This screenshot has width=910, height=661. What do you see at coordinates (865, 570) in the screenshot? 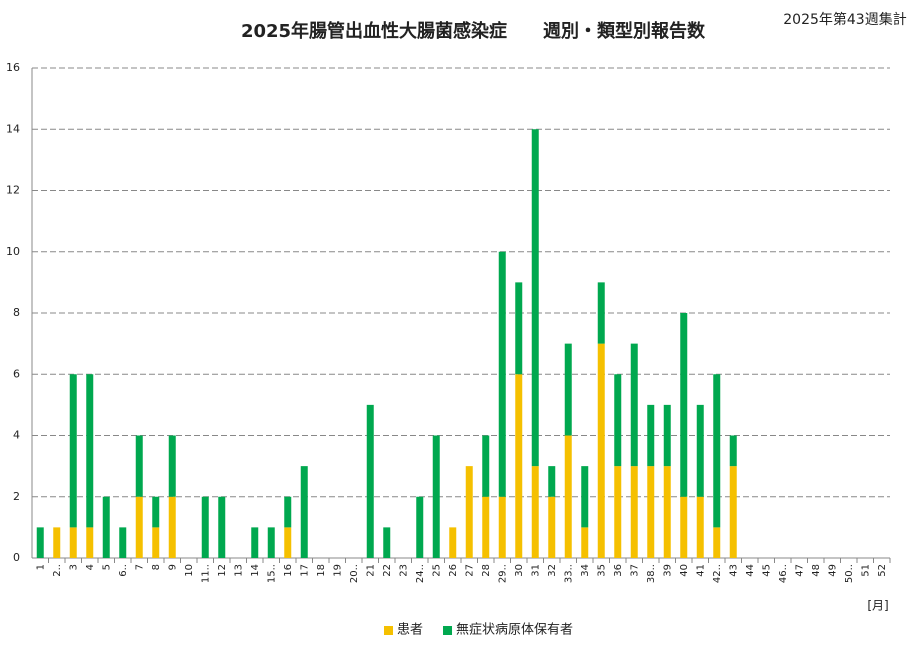
I see `x-tick-label: 51` at bounding box center [865, 570].